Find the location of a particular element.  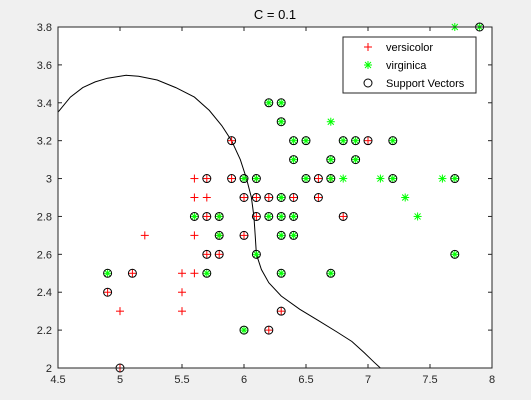

legend: versicolor virginica Support Vectors is located at coordinates (409, 65).